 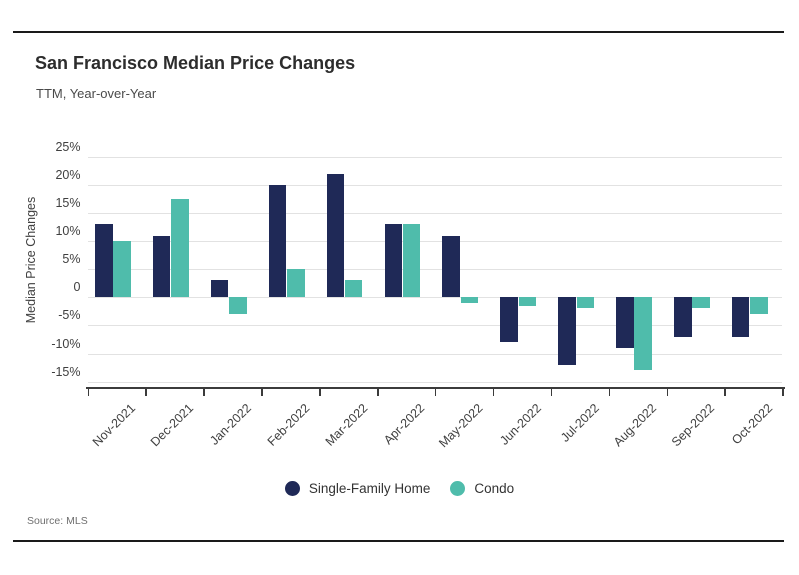 I want to click on bar-single-family-home-oct-2022, so click(x=740, y=317).